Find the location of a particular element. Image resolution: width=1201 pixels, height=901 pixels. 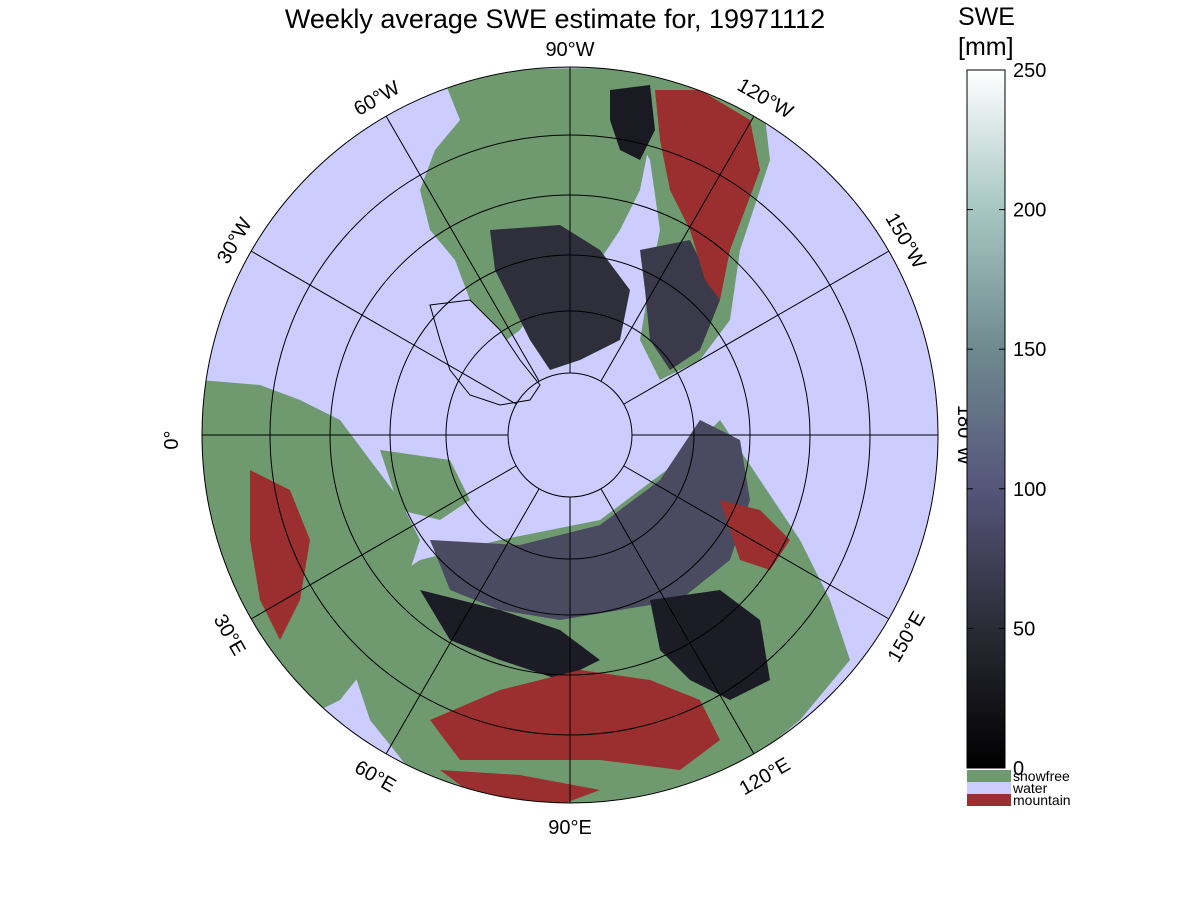

greenland-landmass is located at coordinates (485, 352).